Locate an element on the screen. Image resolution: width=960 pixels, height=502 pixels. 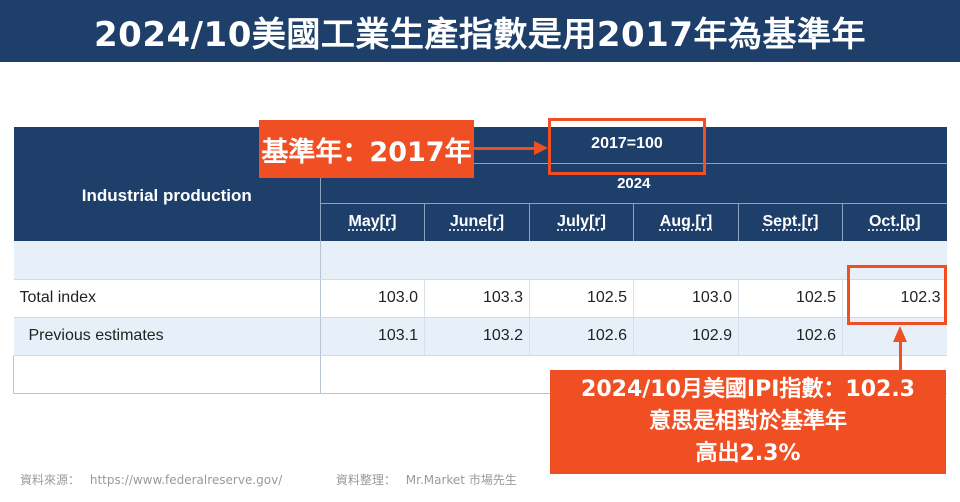
value-cell: 102.3 is located at coordinates (894, 298).